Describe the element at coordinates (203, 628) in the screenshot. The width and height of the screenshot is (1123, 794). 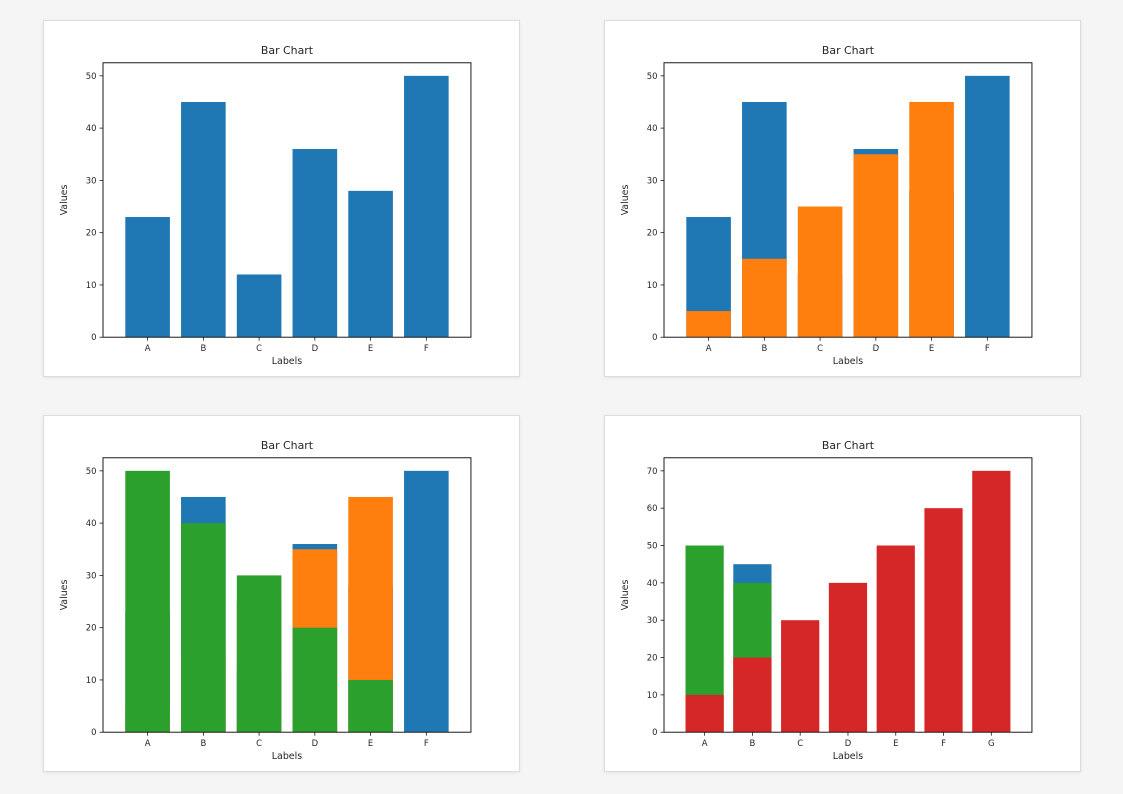
I see `bar-B-green` at that location.